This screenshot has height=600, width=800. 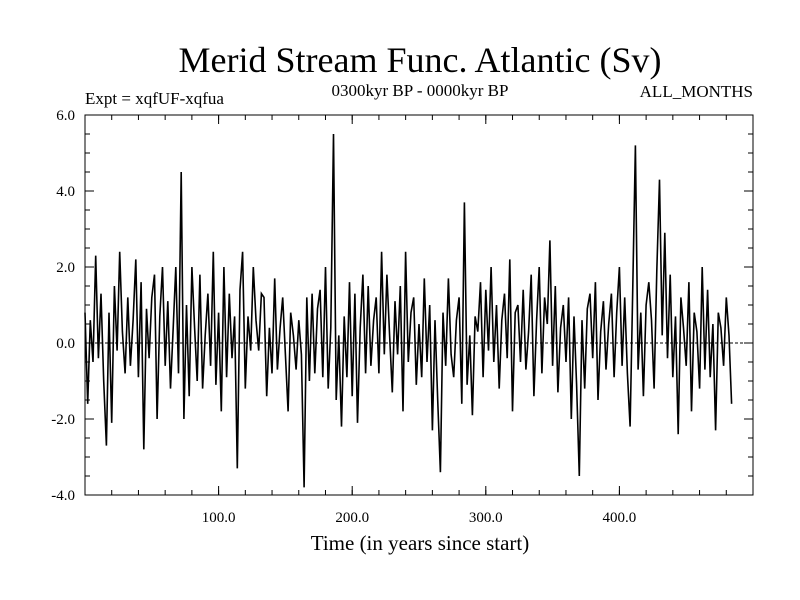 I want to click on y-tick-label: -2.0, so click(x=63, y=420).